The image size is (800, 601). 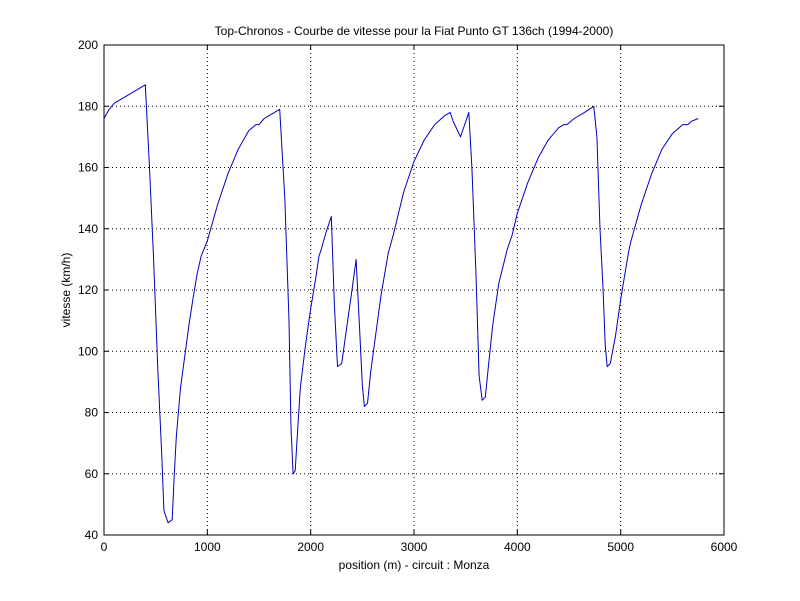 I want to click on y-tick-label: 60, so click(x=92, y=474).